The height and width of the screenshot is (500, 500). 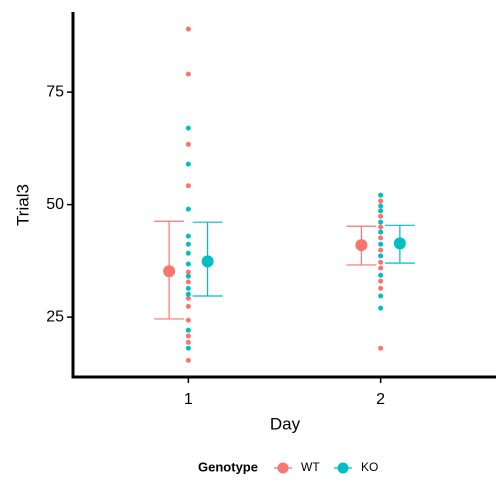 What do you see at coordinates (188, 399) in the screenshot?
I see `x-tick-label: 1` at bounding box center [188, 399].